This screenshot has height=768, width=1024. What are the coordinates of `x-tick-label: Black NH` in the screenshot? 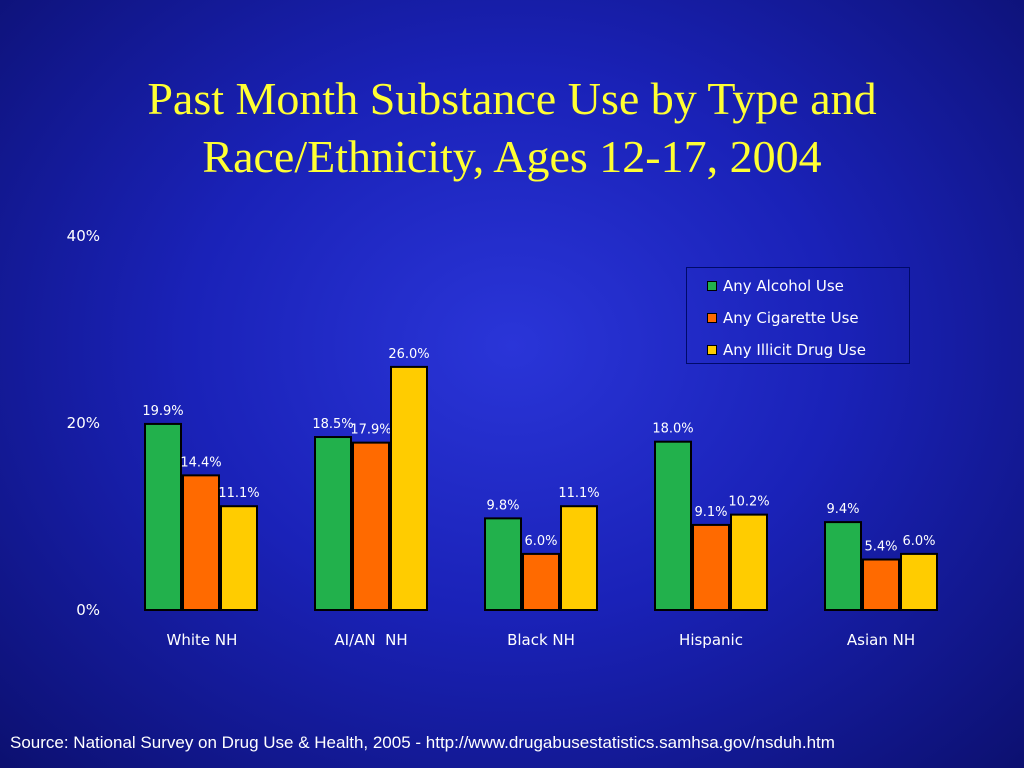 It's located at (541, 640).